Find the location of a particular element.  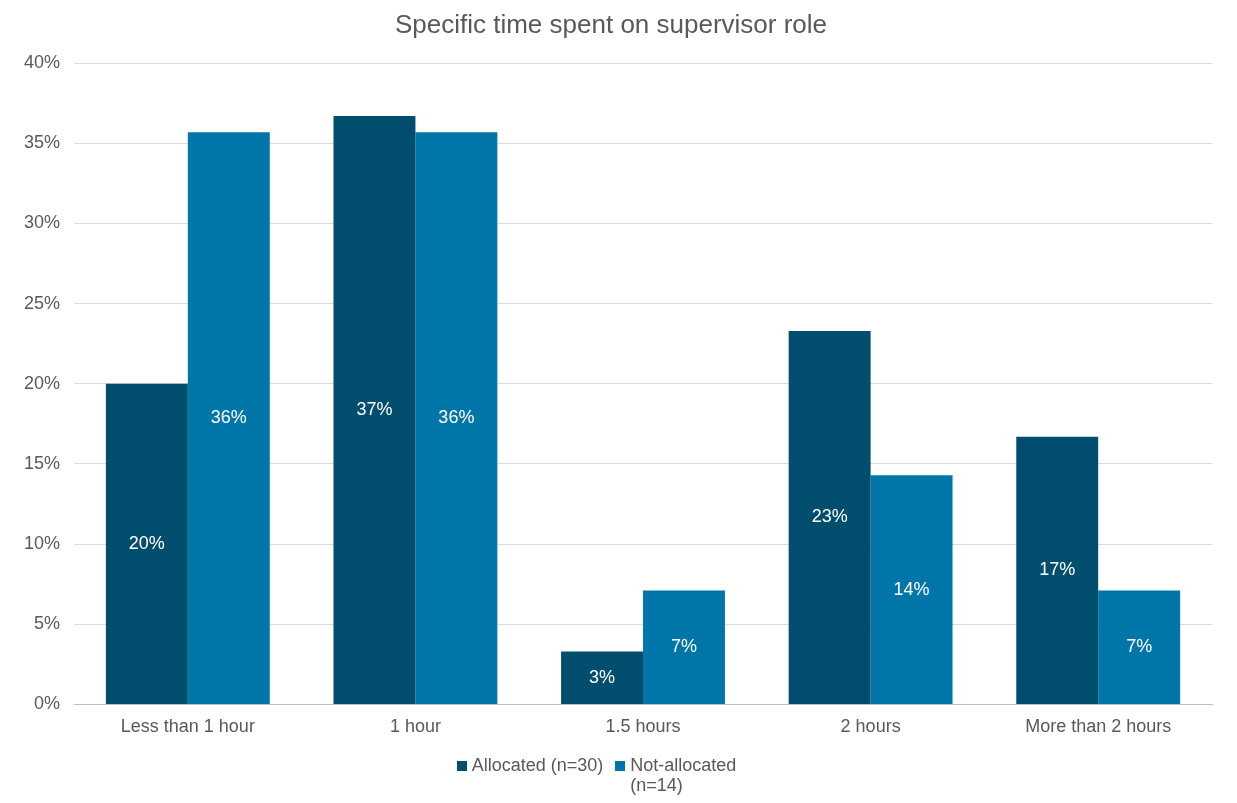

data-label: 37% is located at coordinates (374, 408).